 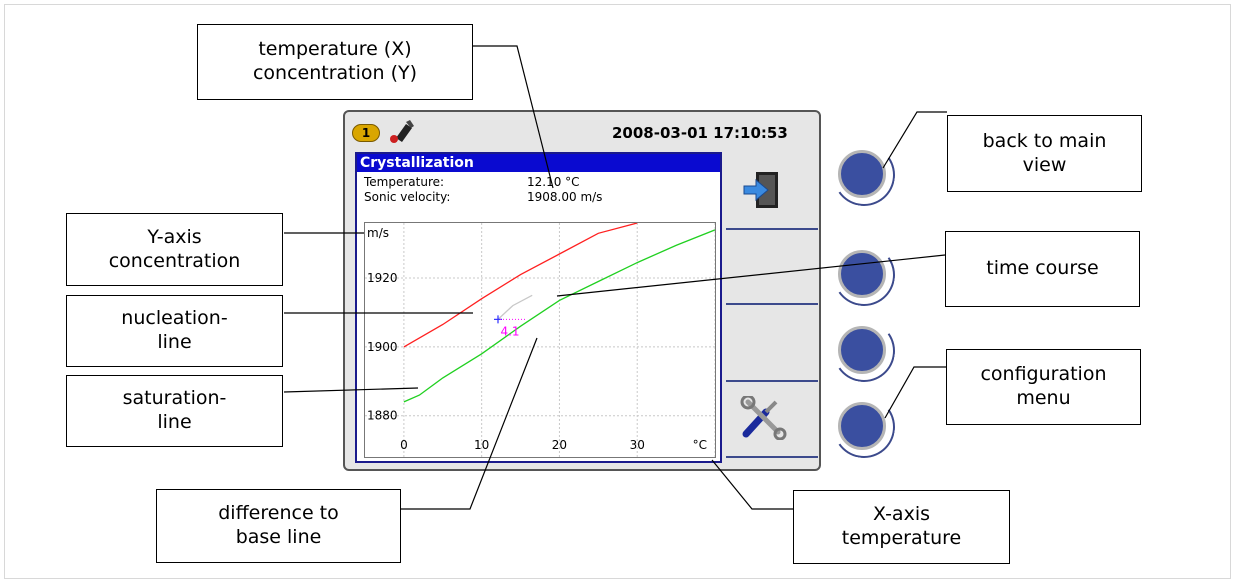 What do you see at coordinates (278, 513) in the screenshot?
I see `callout-line: difference to` at bounding box center [278, 513].